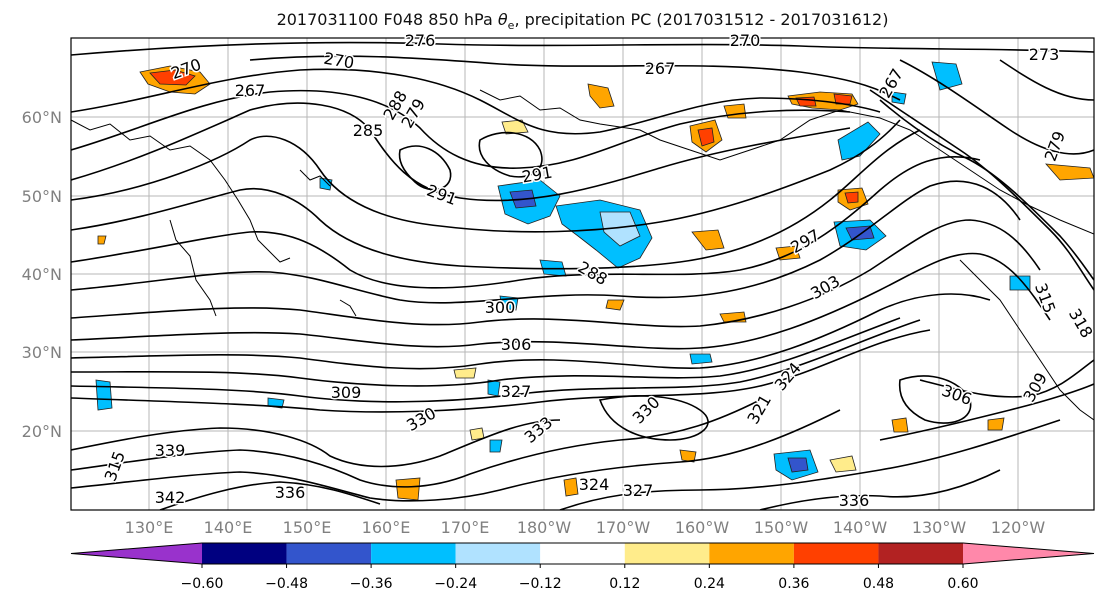 Image resolution: width=1105 pixels, height=603 pixels. What do you see at coordinates (136, 553) in the screenshot?
I see `colorbar-segment-min` at bounding box center [136, 553].